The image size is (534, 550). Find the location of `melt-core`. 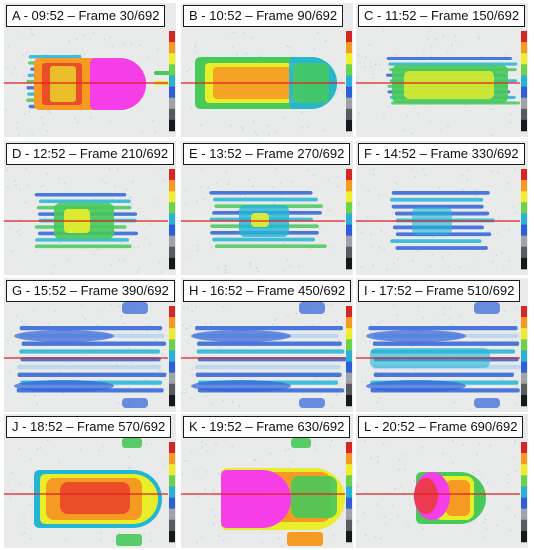

melt-core is located at coordinates (458, 498).